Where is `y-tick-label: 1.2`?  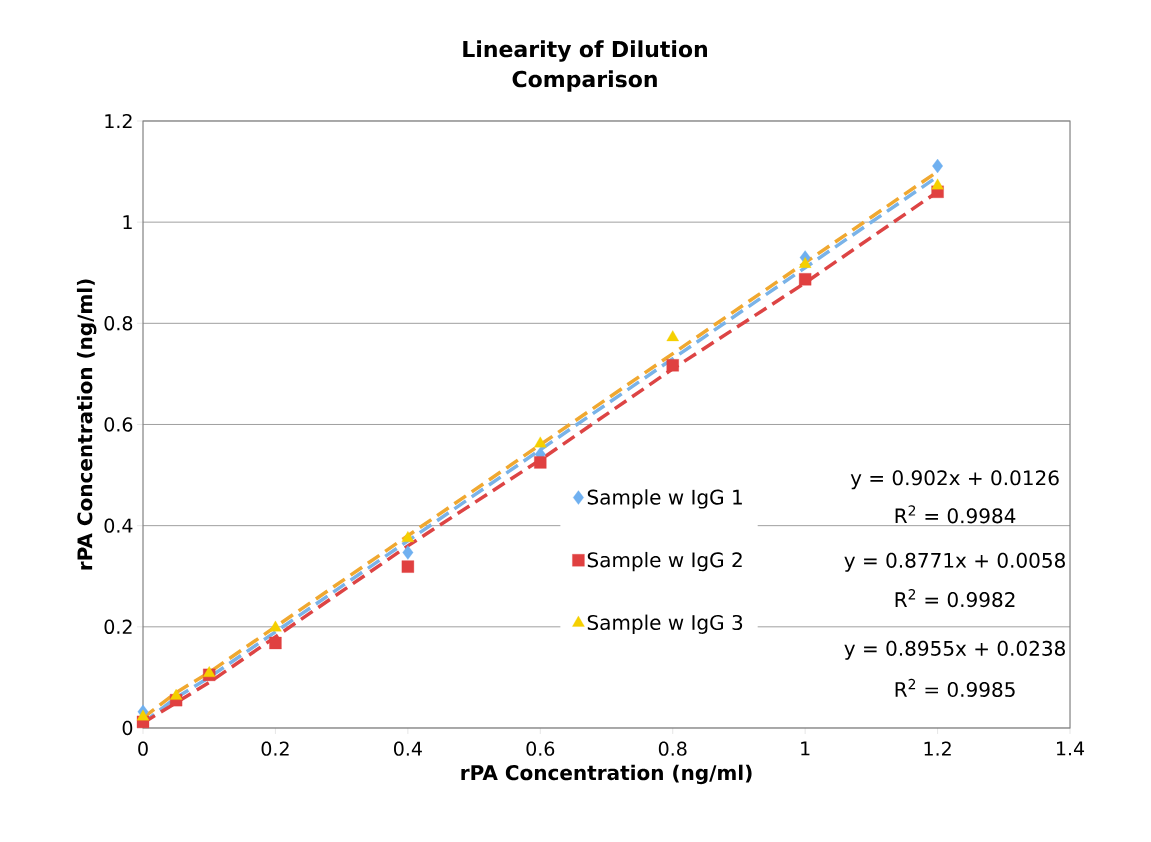
y-tick-label: 1.2 is located at coordinates (118, 121).